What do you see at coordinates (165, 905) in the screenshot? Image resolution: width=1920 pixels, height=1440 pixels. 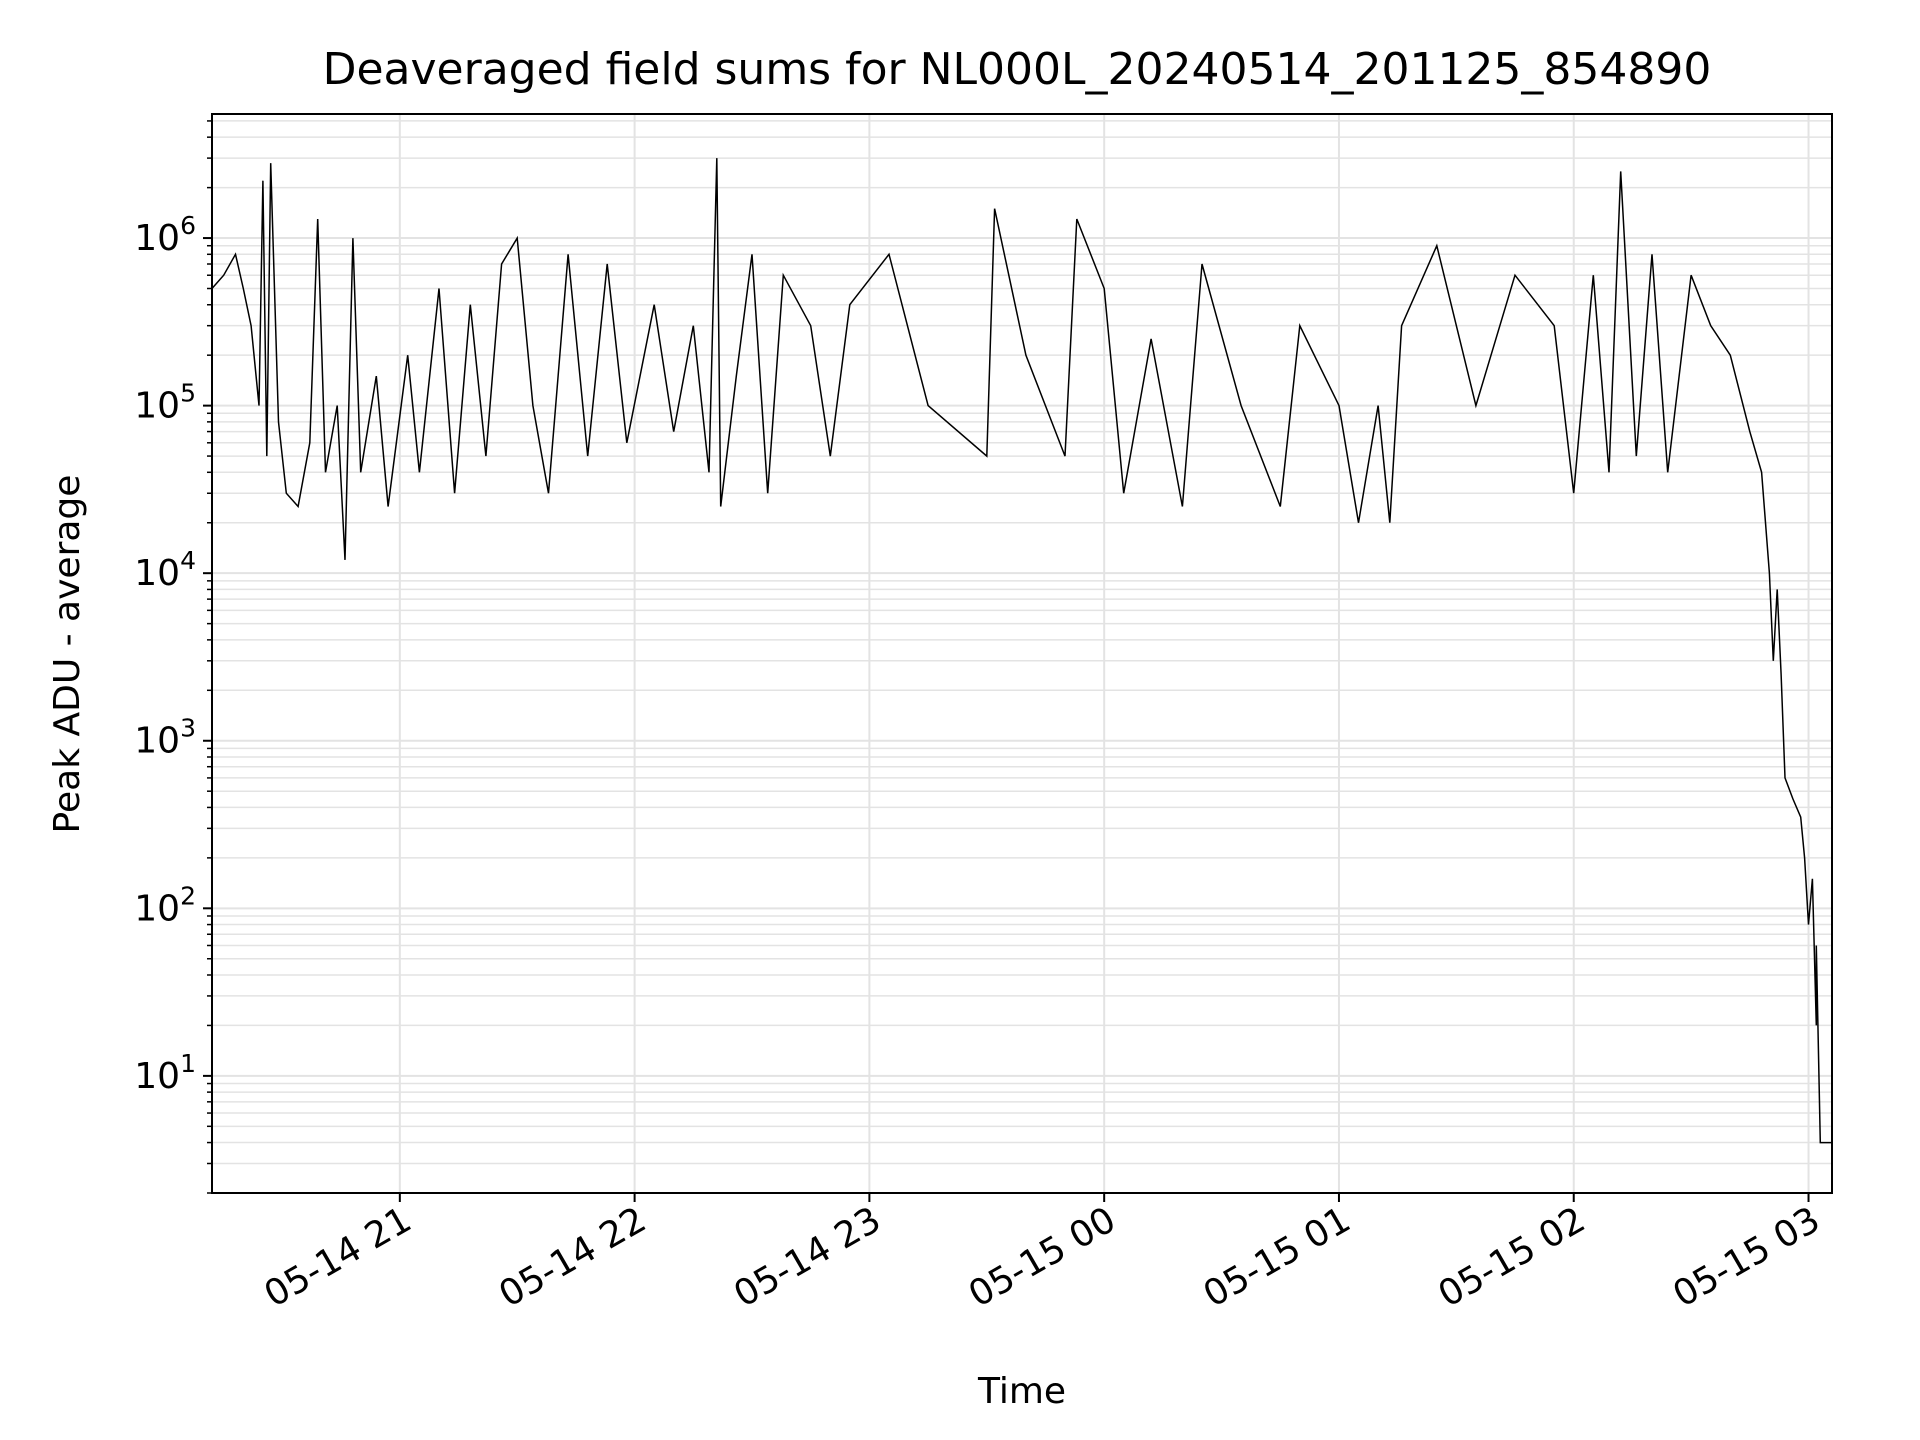 I see `y-tick-label: 10²` at bounding box center [165, 905].